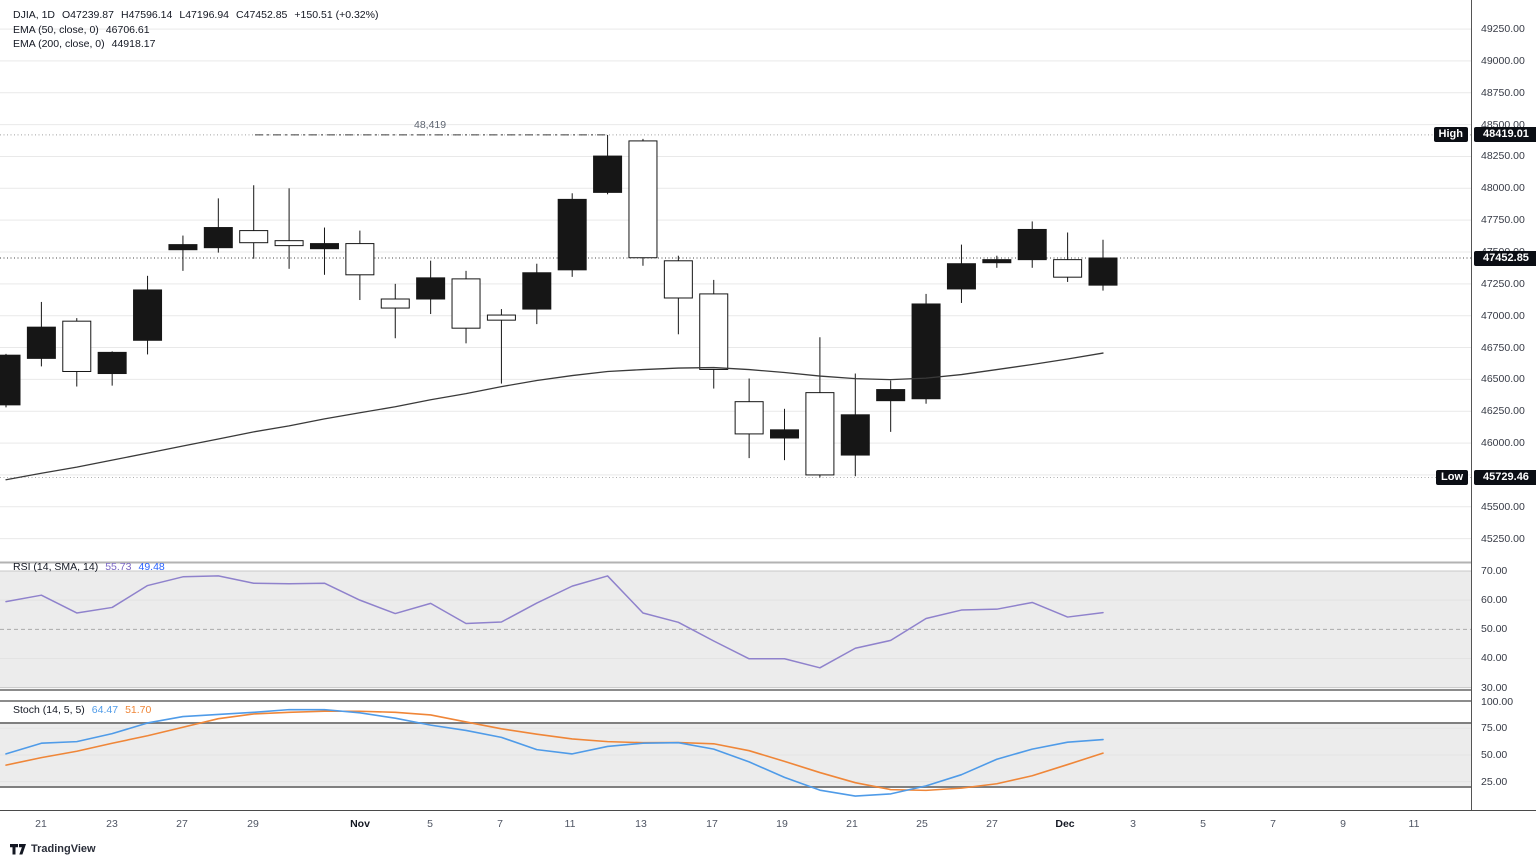 This screenshot has width=1536, height=860. What do you see at coordinates (336, 15) in the screenshot?
I see `legend-change: +150.51 (+0.32%)` at bounding box center [336, 15].